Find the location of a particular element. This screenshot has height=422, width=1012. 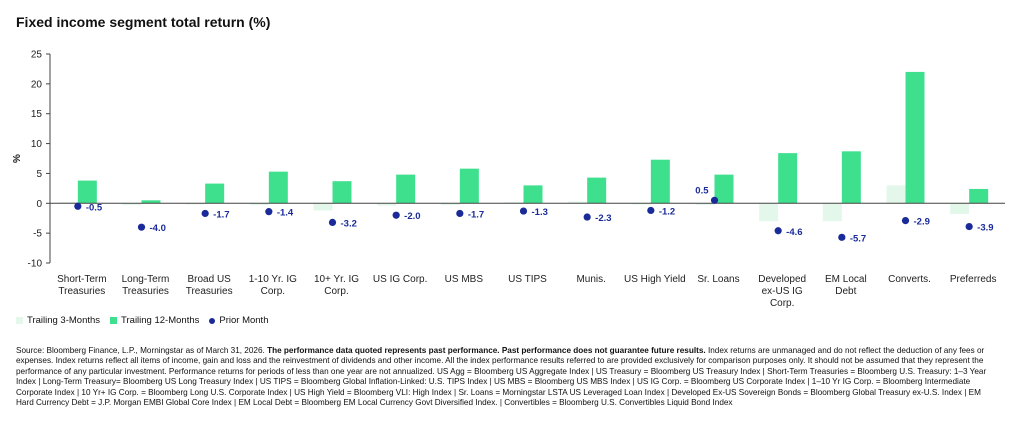

label-prior-month: -1.2 is located at coordinates (667, 211).